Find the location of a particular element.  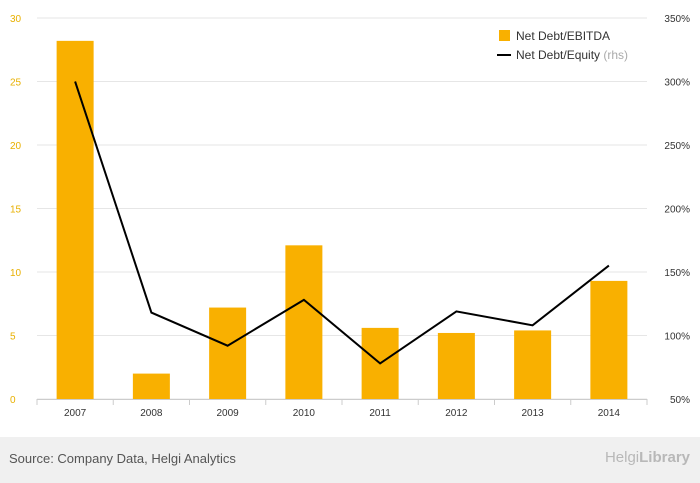

y-left-tick-label: 15 is located at coordinates (16, 210).